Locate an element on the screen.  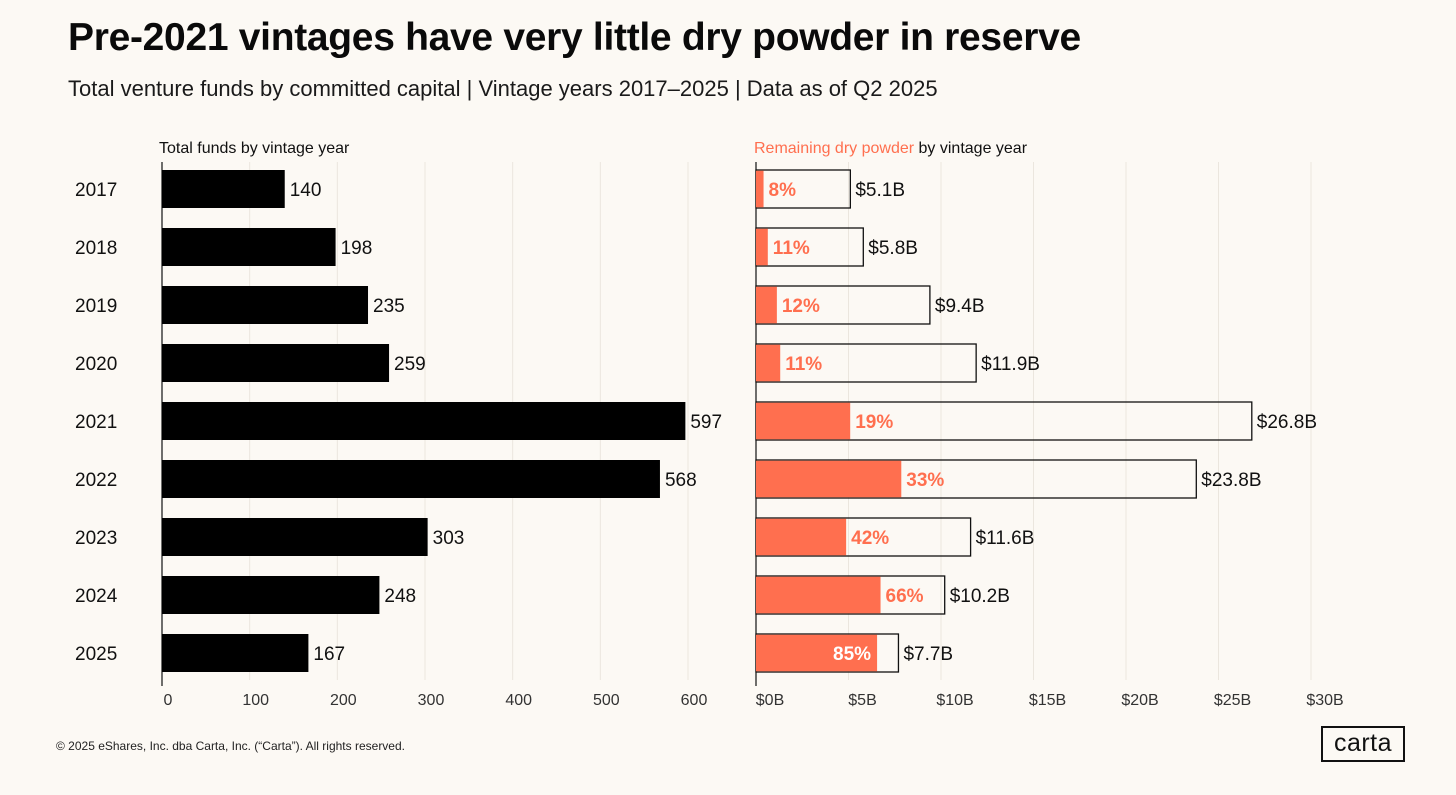
left-bar-value-label: 259 is located at coordinates (410, 364).